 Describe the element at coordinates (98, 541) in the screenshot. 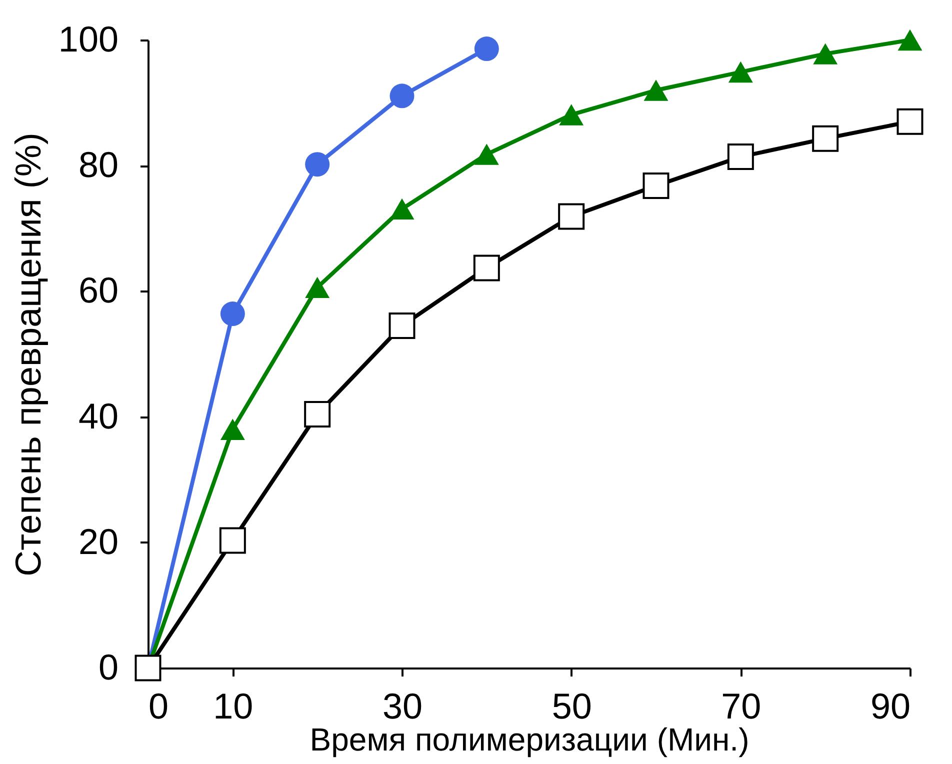

I see `y-tick-label: 20` at that location.